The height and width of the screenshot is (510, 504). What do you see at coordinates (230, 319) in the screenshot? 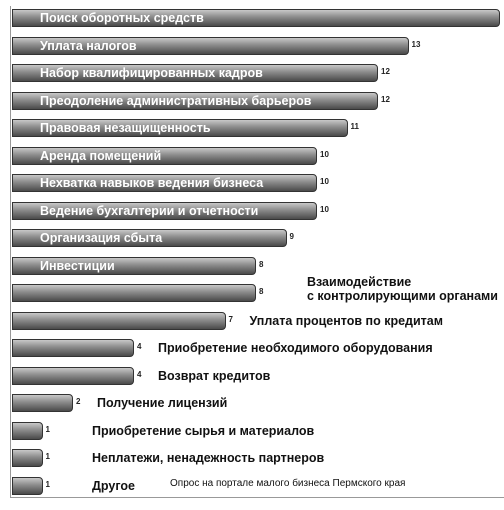
I see `value-label: 7` at bounding box center [230, 319].